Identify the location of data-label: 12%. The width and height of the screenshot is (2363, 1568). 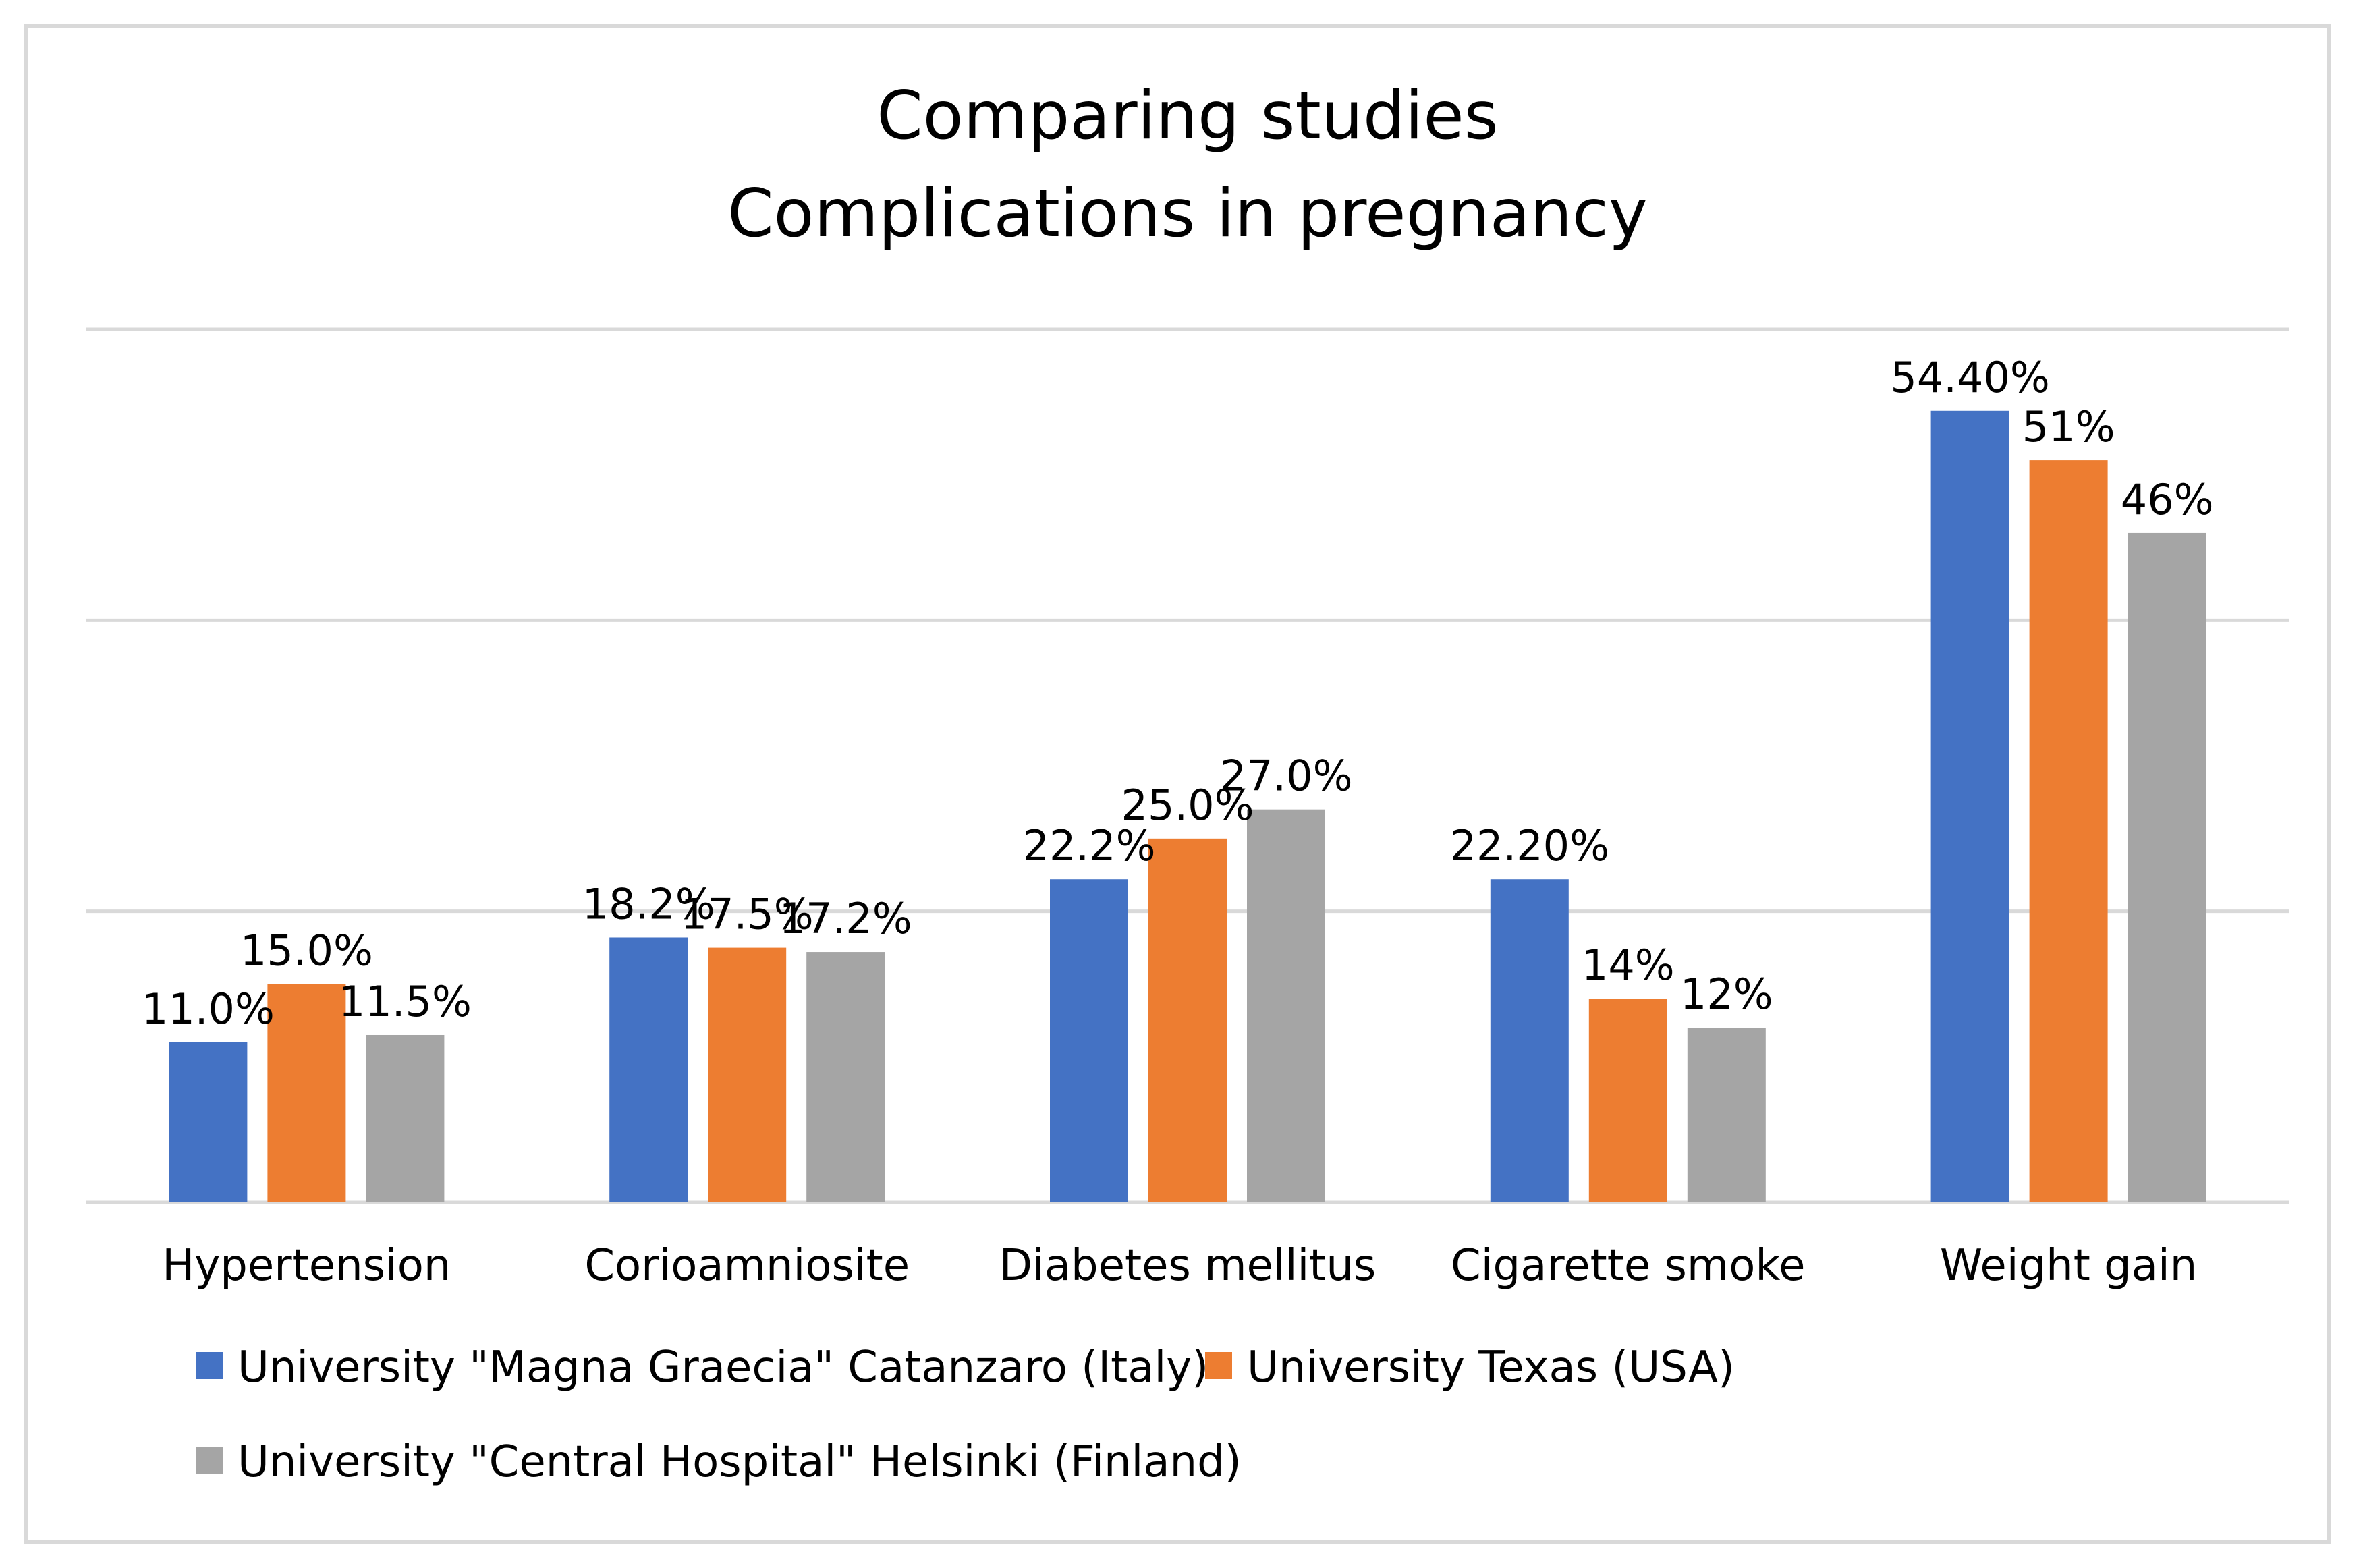
(1726, 994).